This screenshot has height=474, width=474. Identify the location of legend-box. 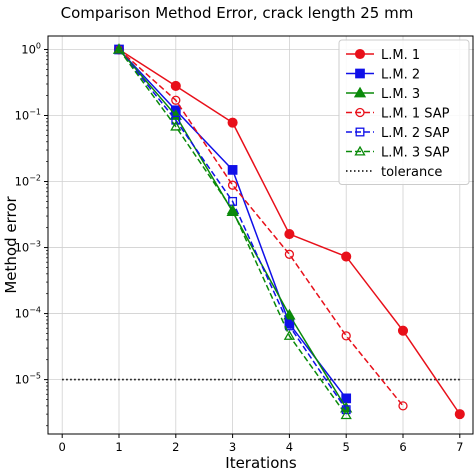
(404, 112).